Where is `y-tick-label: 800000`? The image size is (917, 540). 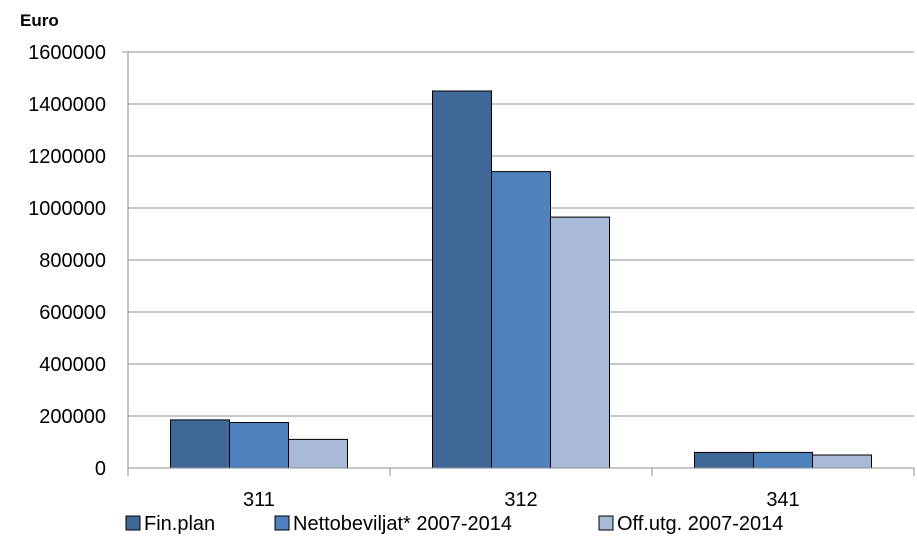
y-tick-label: 800000 is located at coordinates (72, 261).